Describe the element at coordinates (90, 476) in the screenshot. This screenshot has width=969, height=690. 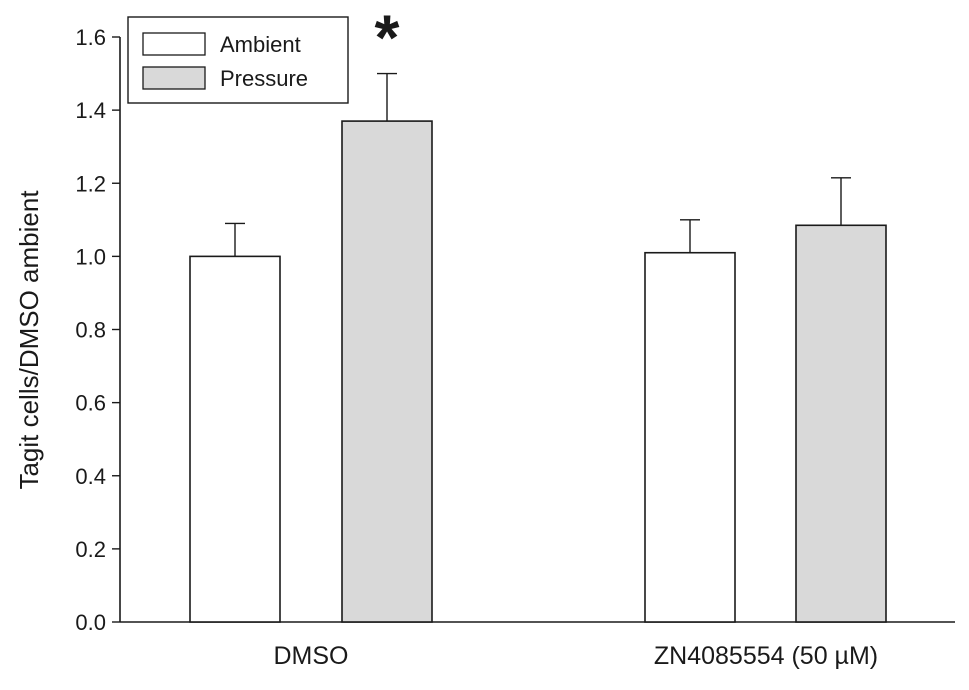
I see `y-tick-label: 0.4` at that location.